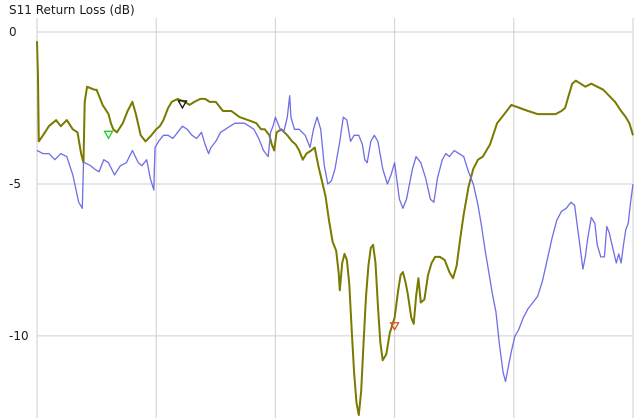 The image size is (643, 418). Describe the element at coordinates (72, 10) in the screenshot. I see `chart-title: S11 Return Loss (dB)` at that location.